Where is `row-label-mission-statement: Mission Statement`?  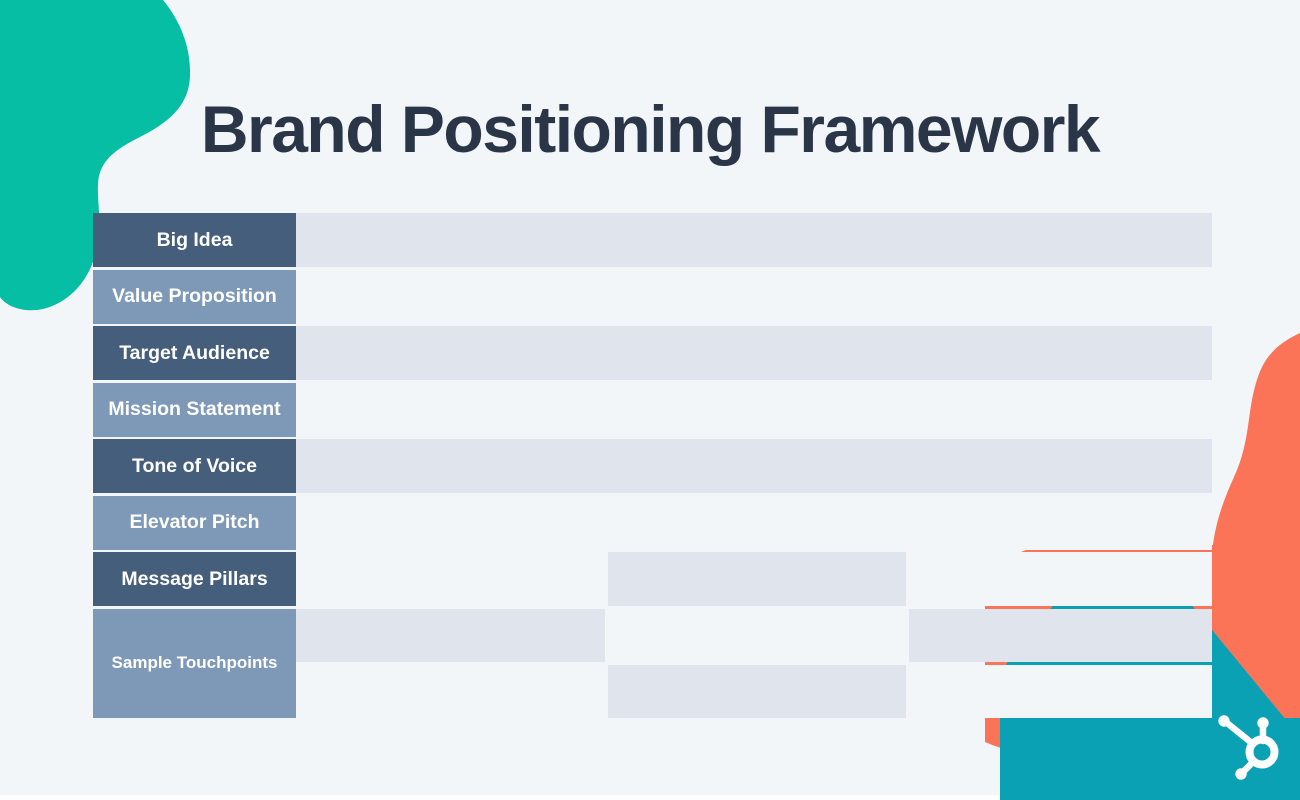
row-label-mission-statement: Mission Statement is located at coordinates (194, 409).